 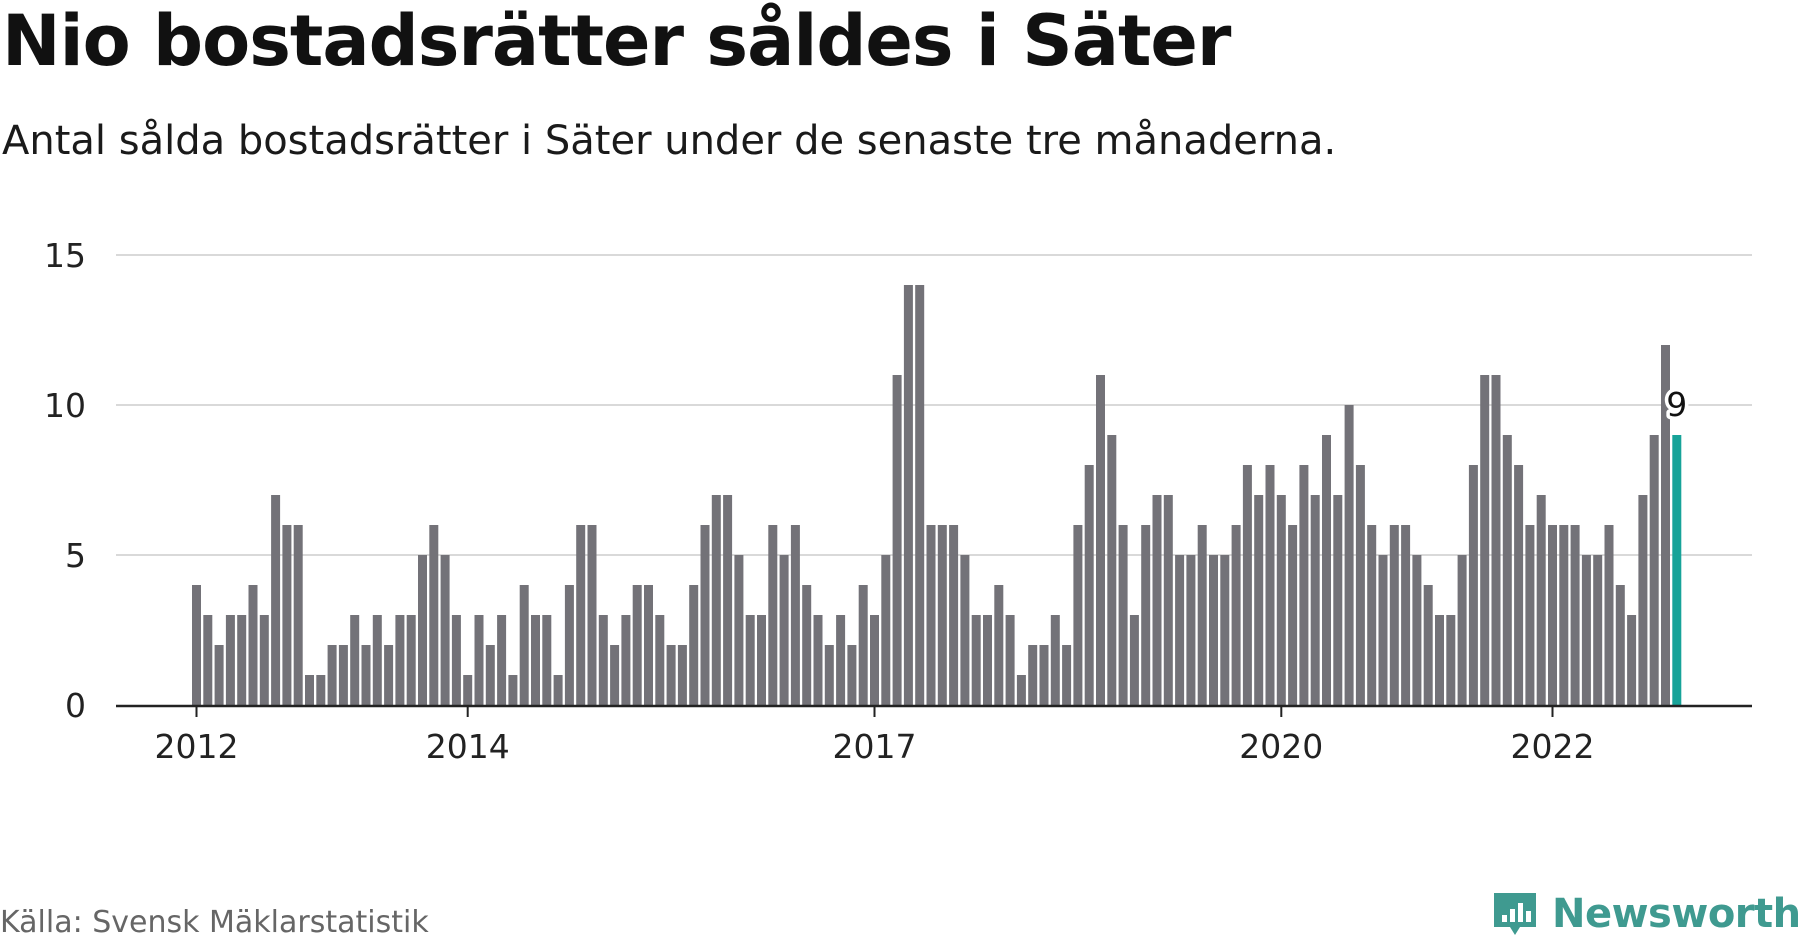 I want to click on bar-highlight, so click(x=1677, y=570).